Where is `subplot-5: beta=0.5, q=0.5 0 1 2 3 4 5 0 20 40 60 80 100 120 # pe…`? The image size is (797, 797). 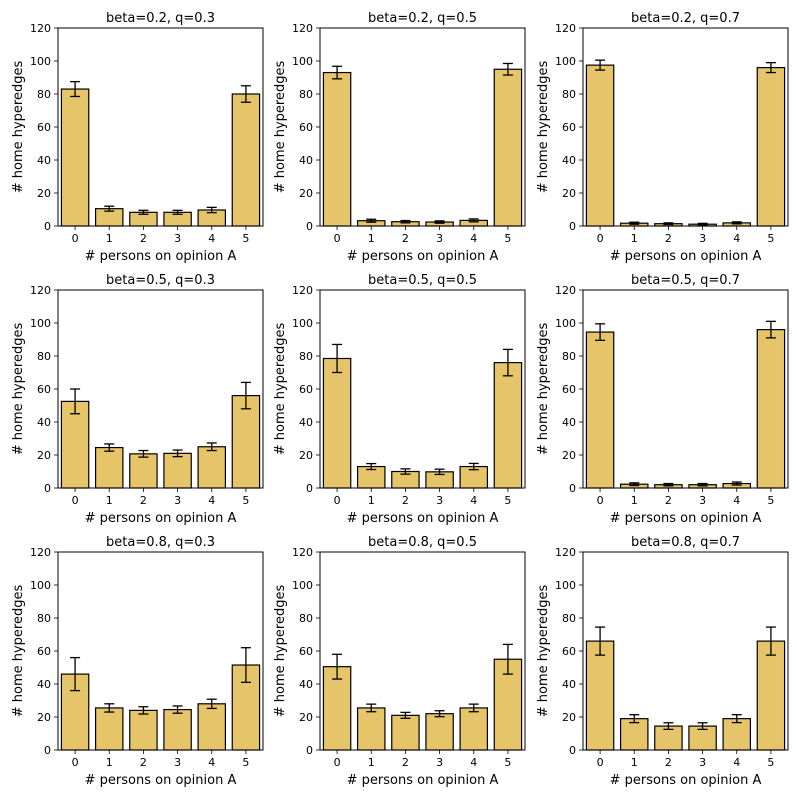 subplot-5: beta=0.5, q=0.5 0 1 2 3 4 5 0 20 40 60 80 100 120 # pe… is located at coordinates (399, 399).